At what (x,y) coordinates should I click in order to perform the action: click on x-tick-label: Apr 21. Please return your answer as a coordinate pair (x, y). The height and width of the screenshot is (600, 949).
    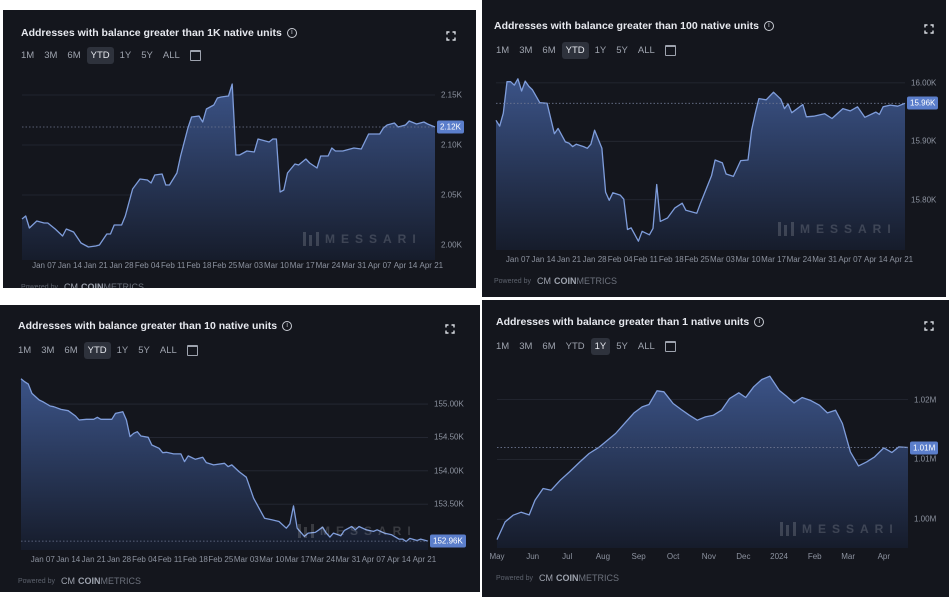
    Looking at the image, I should click on (431, 265).